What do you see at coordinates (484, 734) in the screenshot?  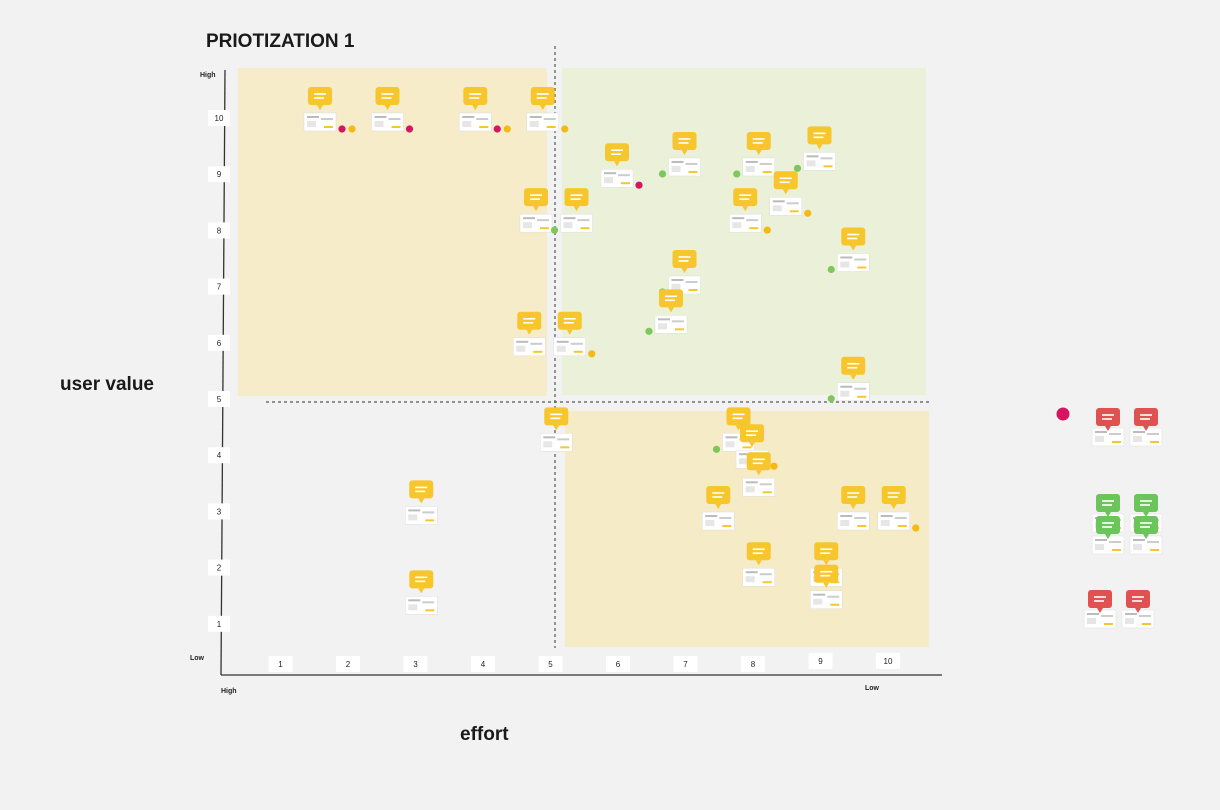 I see `x-axis-title: effort` at bounding box center [484, 734].